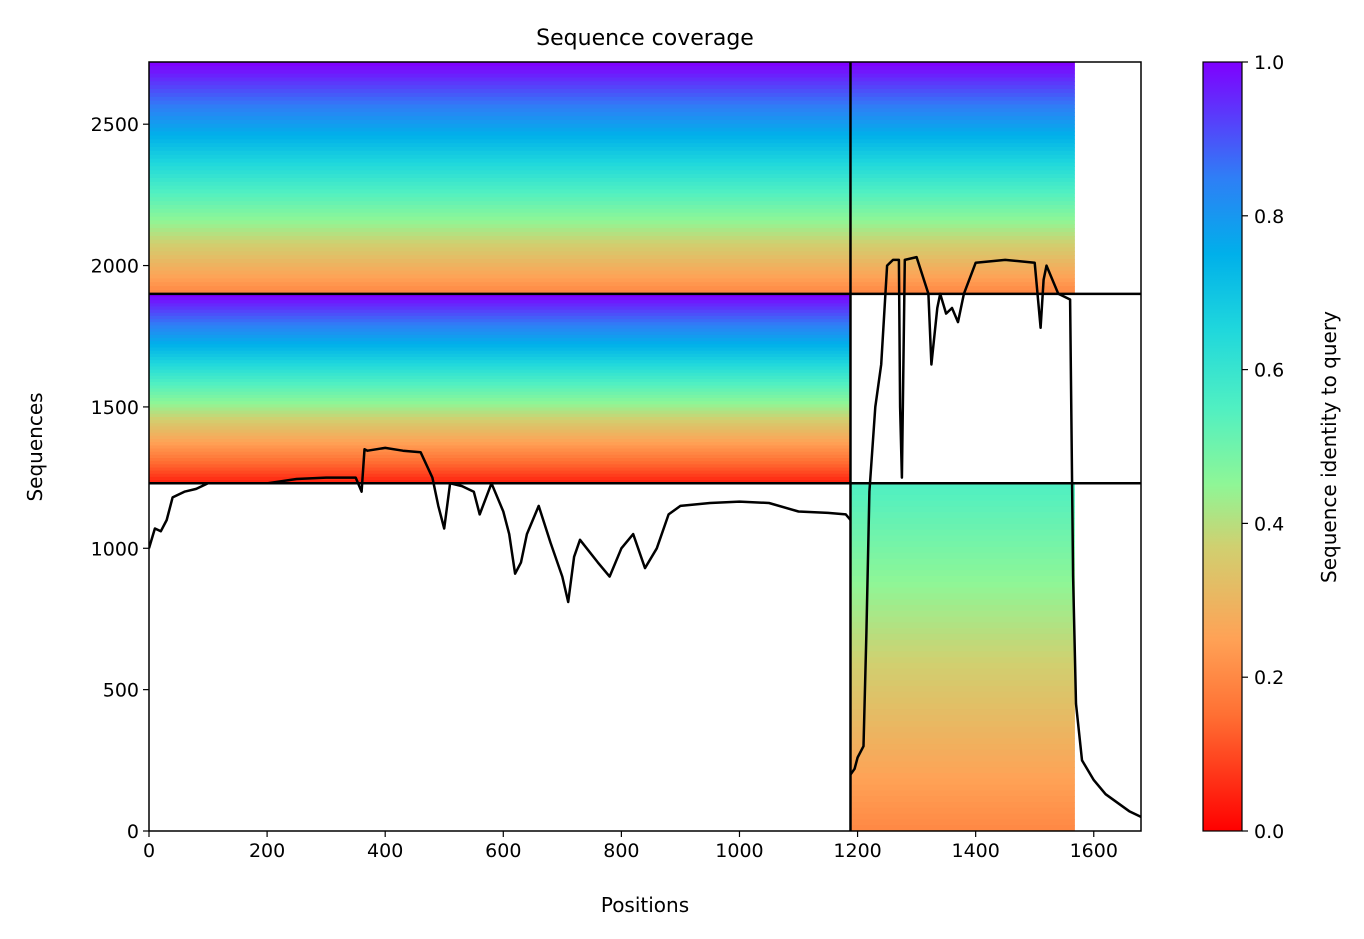  What do you see at coordinates (1269, 217) in the screenshot?
I see `colorbar-tick-label: 0.8` at bounding box center [1269, 217].